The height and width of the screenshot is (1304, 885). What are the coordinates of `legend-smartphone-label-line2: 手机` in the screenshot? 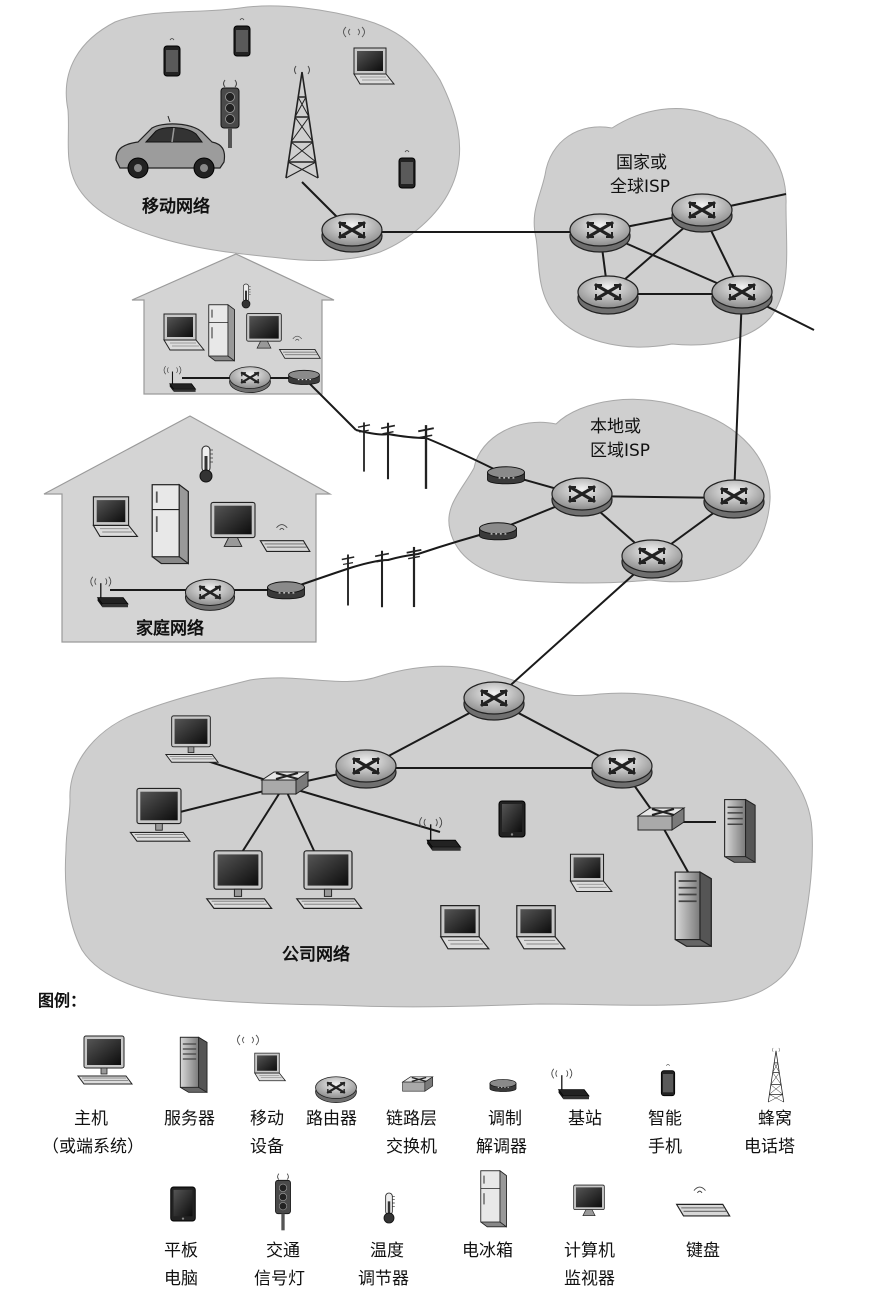 It's located at (665, 1147).